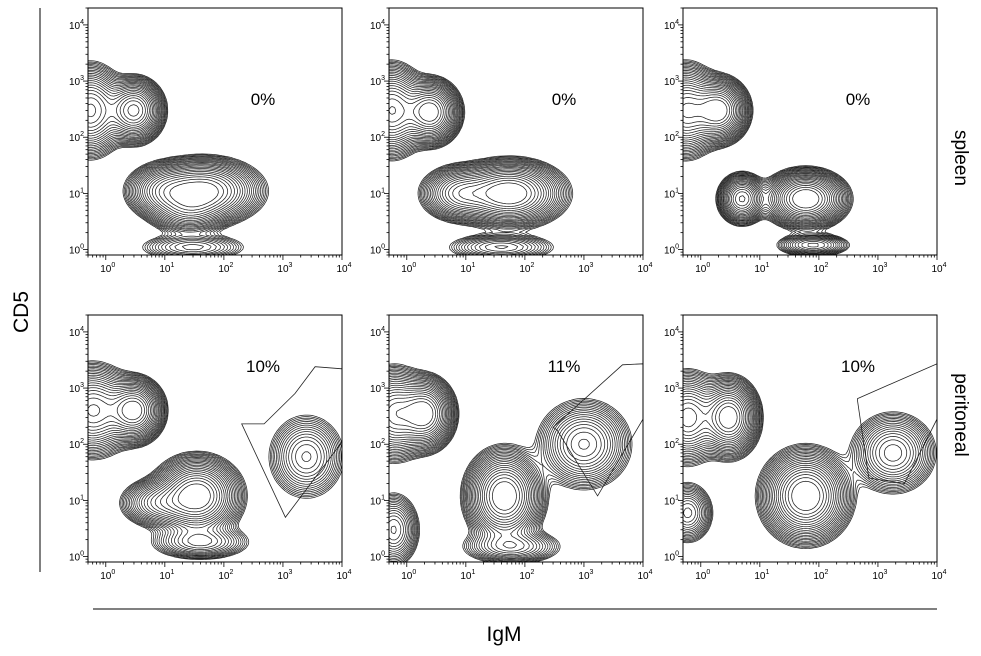 Image resolution: width=981 pixels, height=656 pixels. I want to click on x-tick-label: 10², so click(820, 268).